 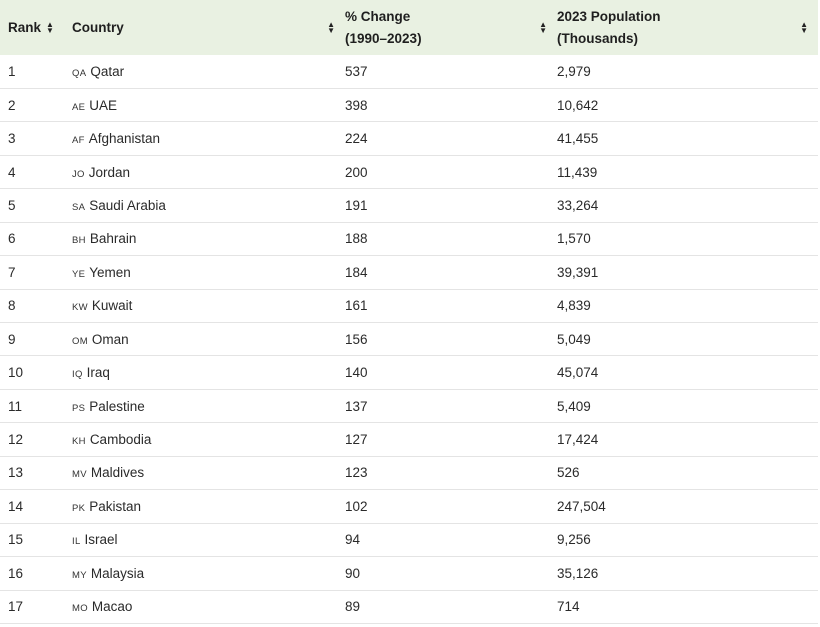 What do you see at coordinates (16, 473) in the screenshot?
I see `rank-cell: 13` at bounding box center [16, 473].